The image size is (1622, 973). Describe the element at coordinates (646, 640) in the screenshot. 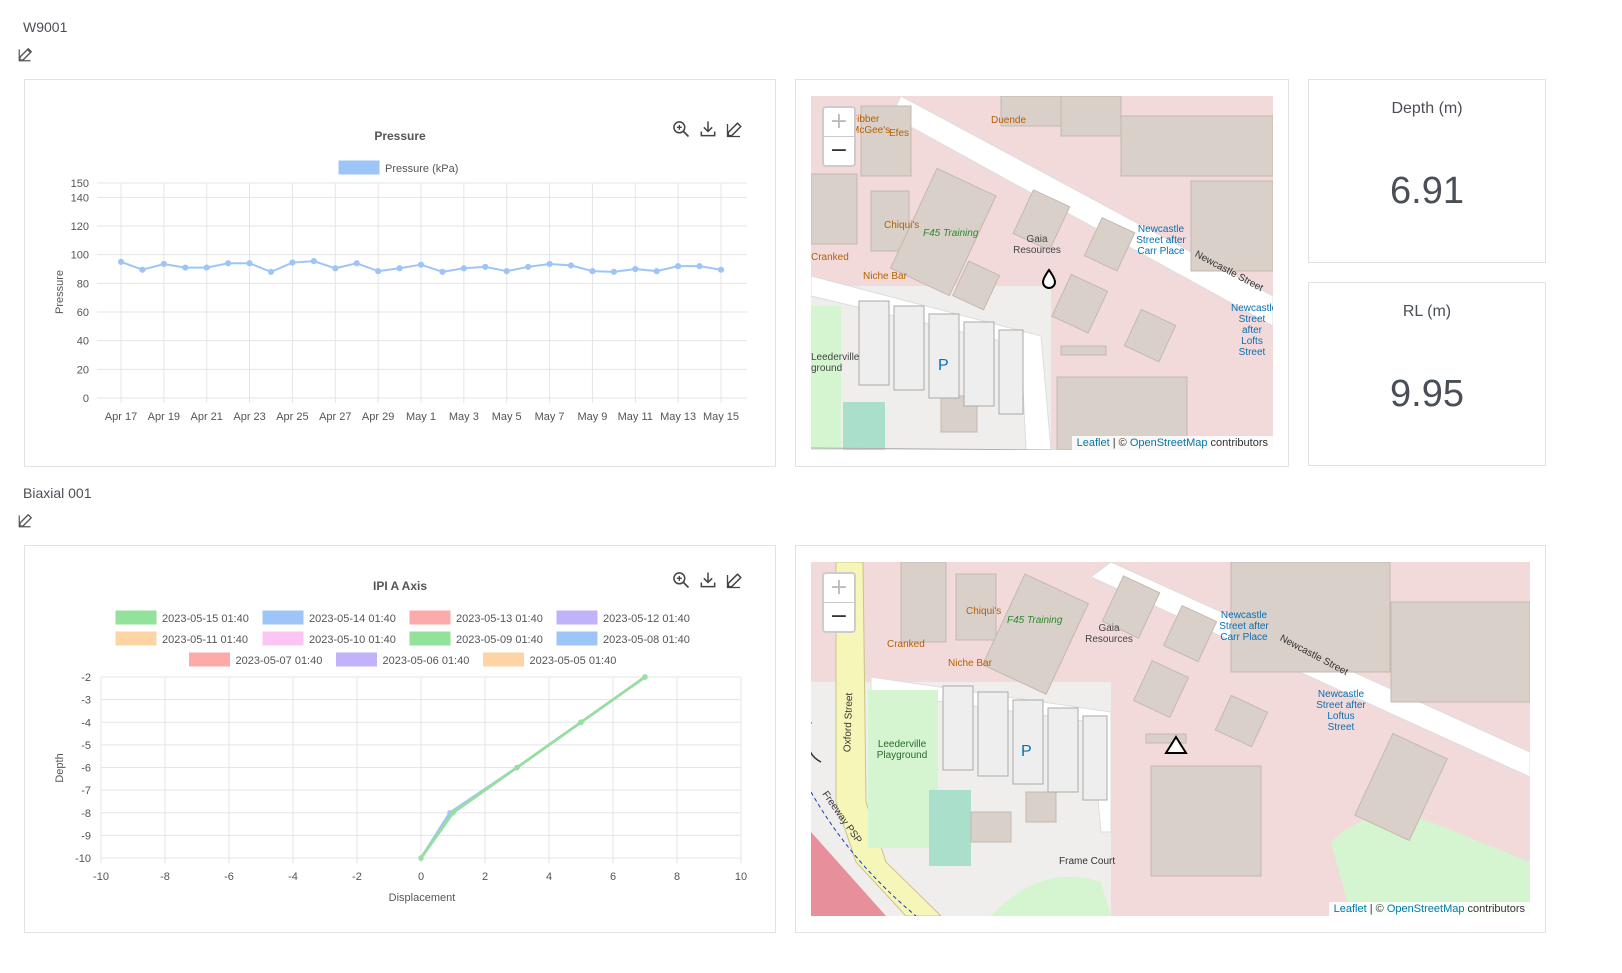

I see `legend-label: 2023-05-08 01:40` at that location.